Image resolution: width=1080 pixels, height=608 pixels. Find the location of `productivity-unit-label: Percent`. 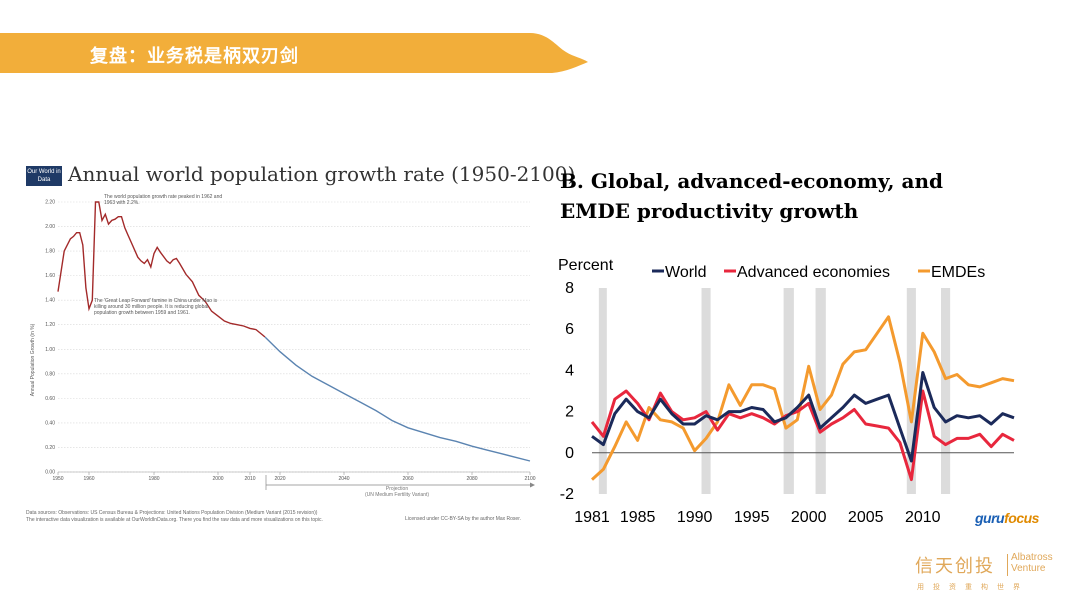

productivity-unit-label: Percent is located at coordinates (586, 265).